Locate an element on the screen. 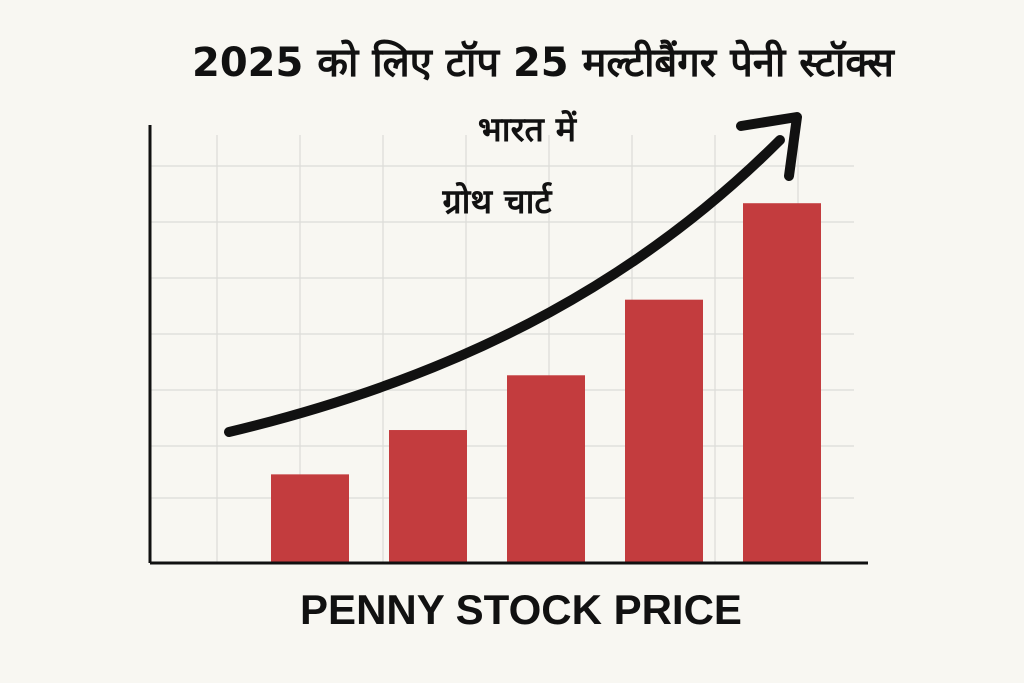 This screenshot has width=1024, height=683. chart-subtitle-line-2: ग्रोथ चार्ट is located at coordinates (497, 201).